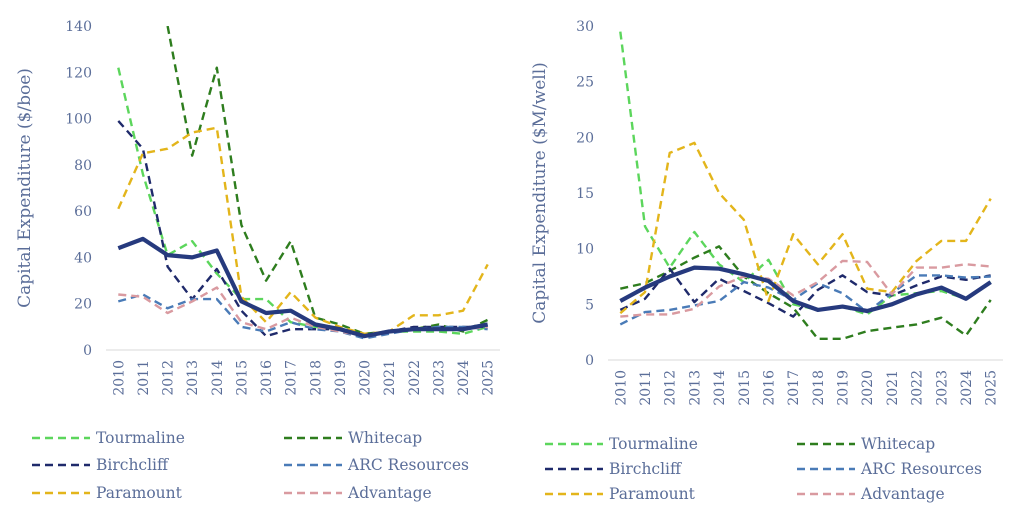  What do you see at coordinates (83, 258) in the screenshot?
I see `y-tick-label: 40` at bounding box center [83, 258].